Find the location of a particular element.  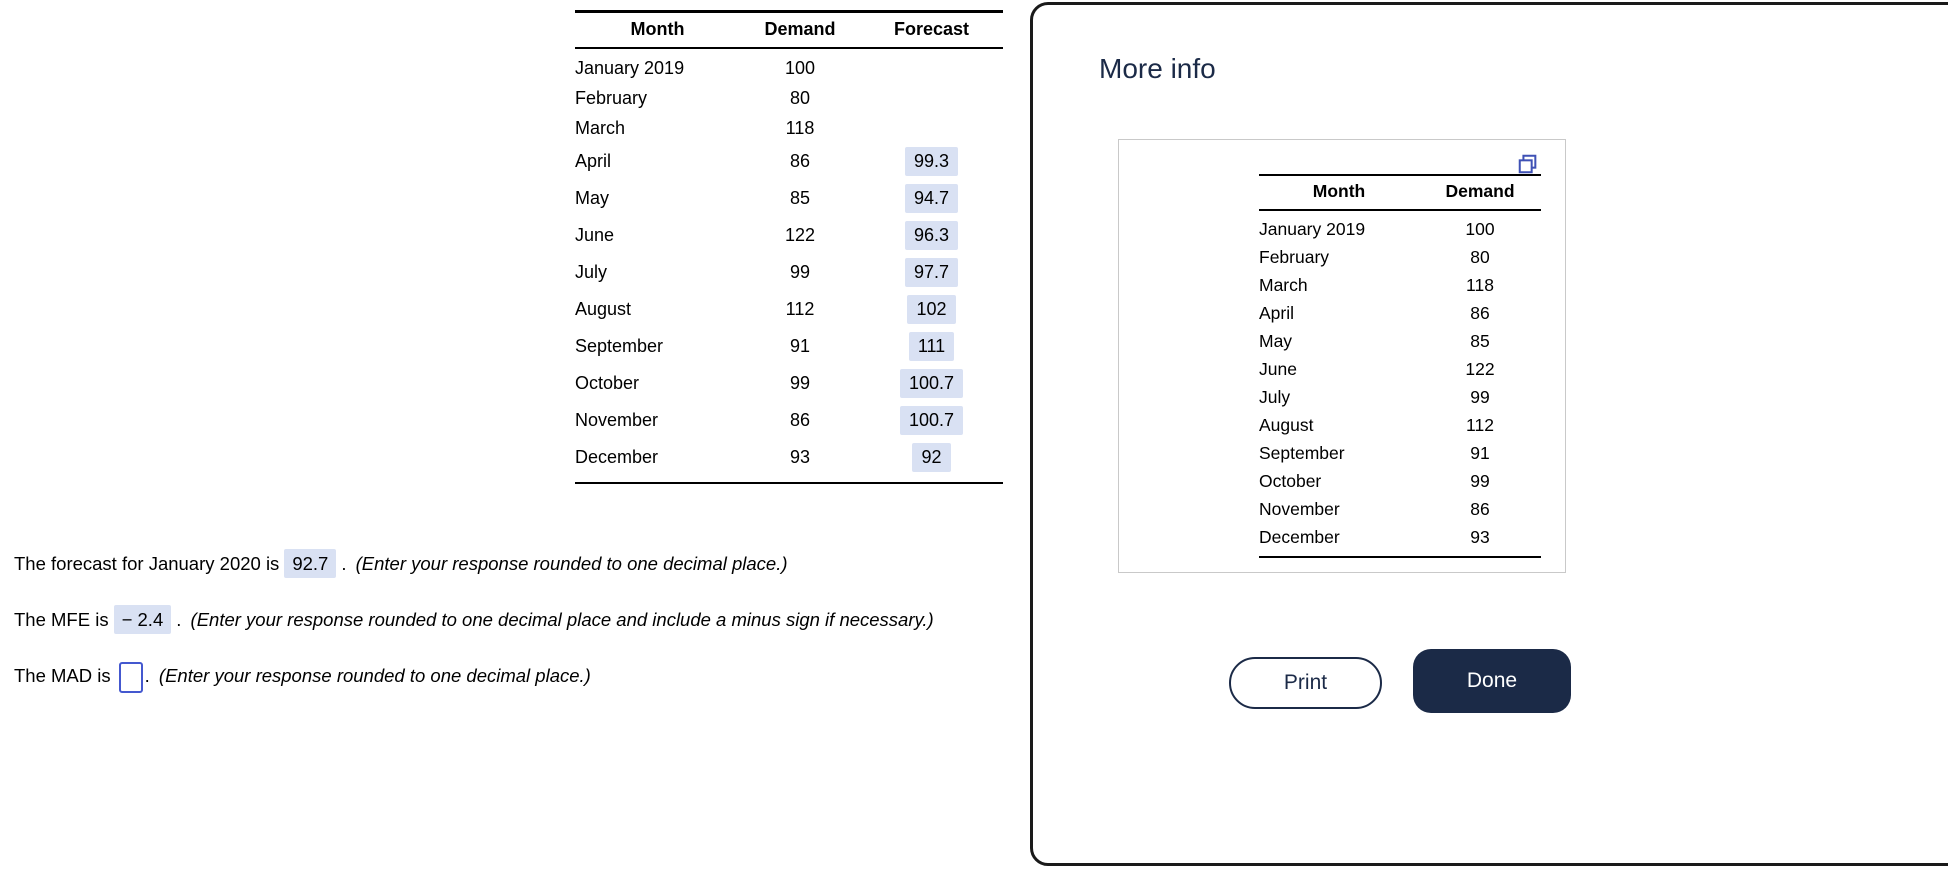

table-header-row: Month Demand is located at coordinates (1400, 192).